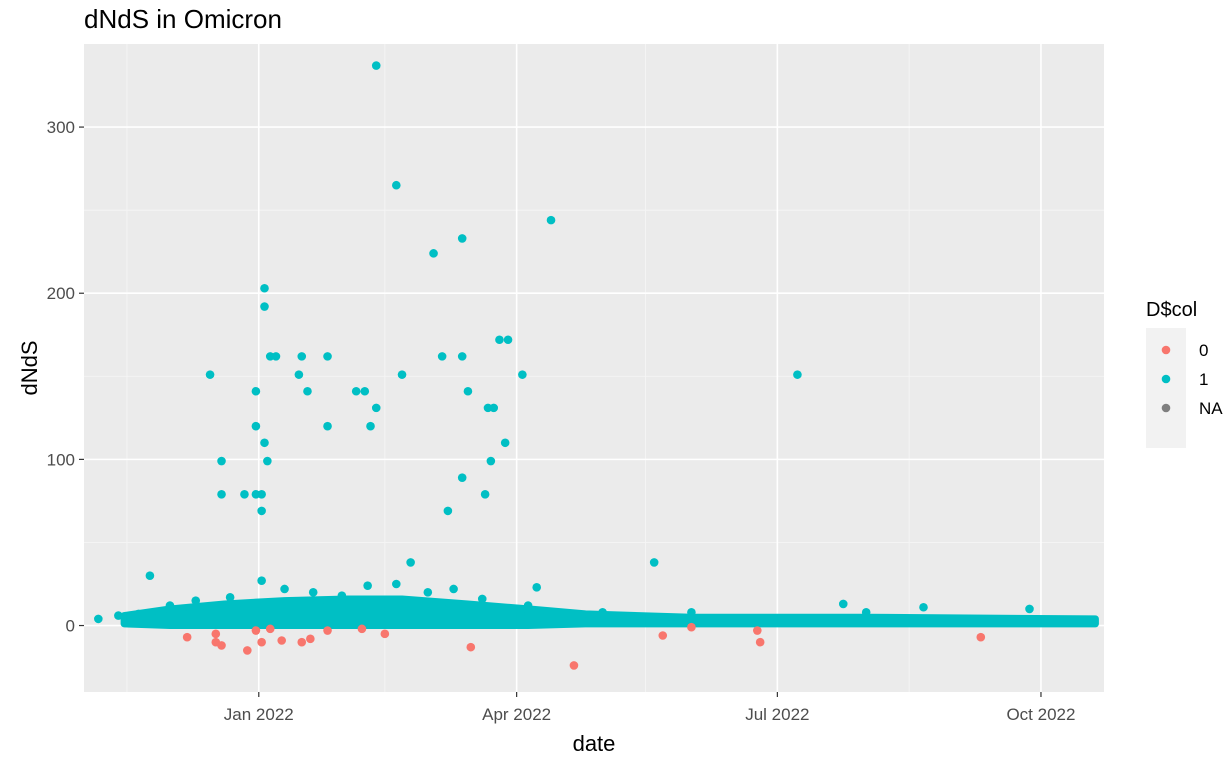 The width and height of the screenshot is (1228, 761). I want to click on legend-label: NA, so click(1211, 408).